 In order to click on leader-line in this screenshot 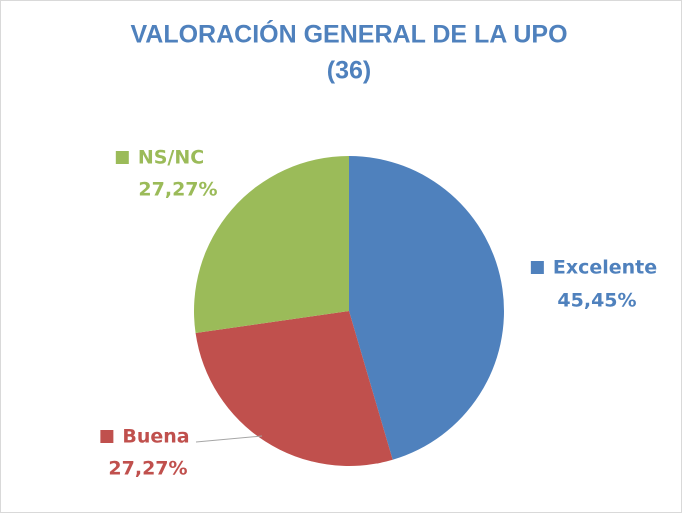, I will do `click(229, 439)`.